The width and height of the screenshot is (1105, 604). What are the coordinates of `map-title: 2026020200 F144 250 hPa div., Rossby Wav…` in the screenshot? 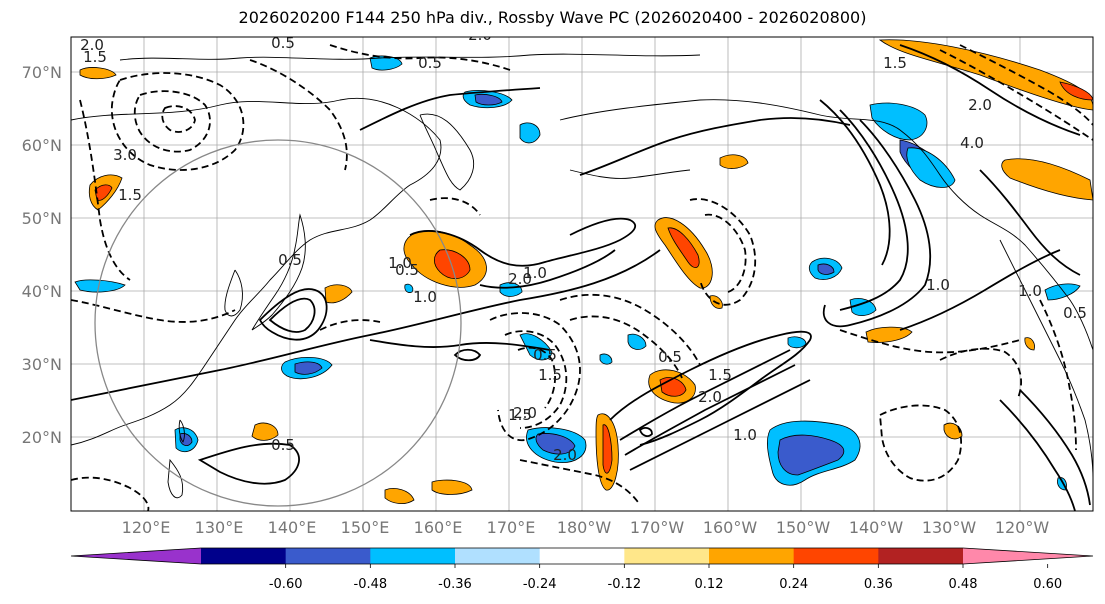 It's located at (552, 17).